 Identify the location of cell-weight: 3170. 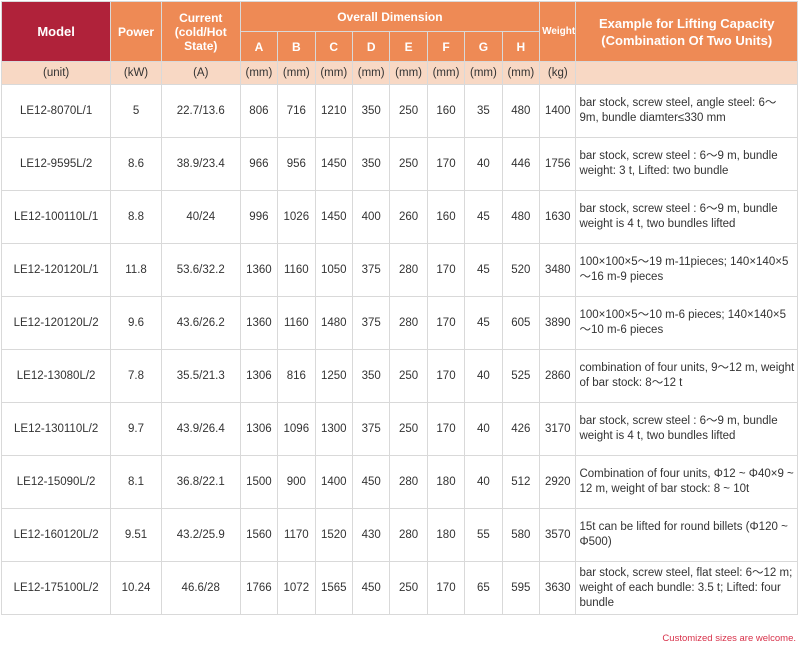
(558, 429).